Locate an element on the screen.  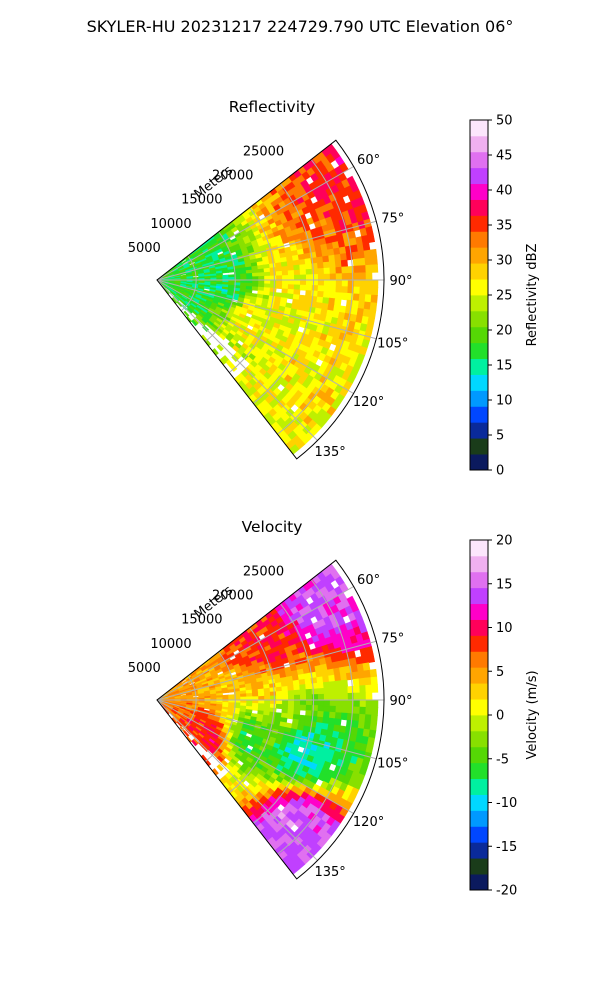
colorbar-tick-label: 35 is located at coordinates (504, 226).